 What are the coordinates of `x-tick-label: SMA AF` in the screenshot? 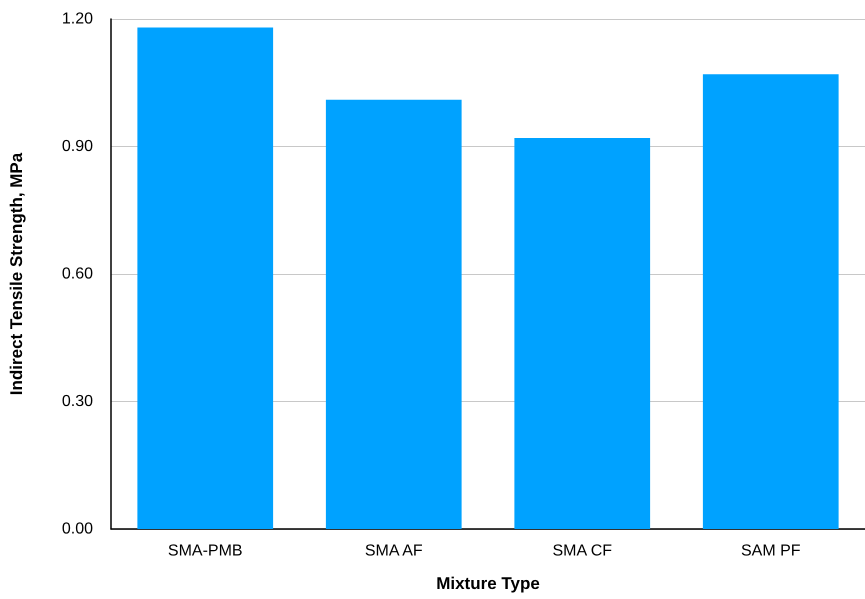 It's located at (393, 551).